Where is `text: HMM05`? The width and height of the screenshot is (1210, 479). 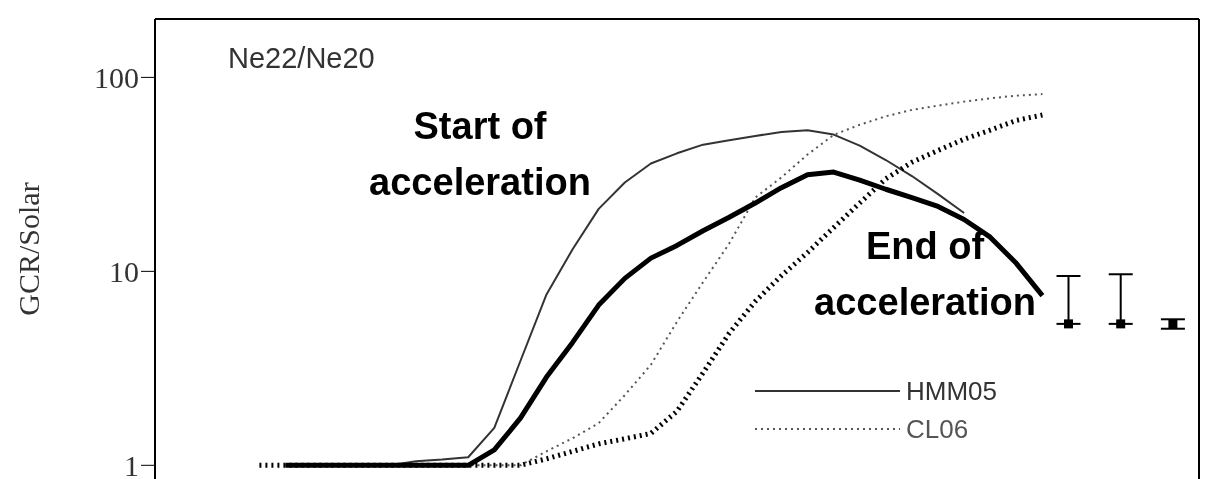
text: HMM05 is located at coordinates (952, 391).